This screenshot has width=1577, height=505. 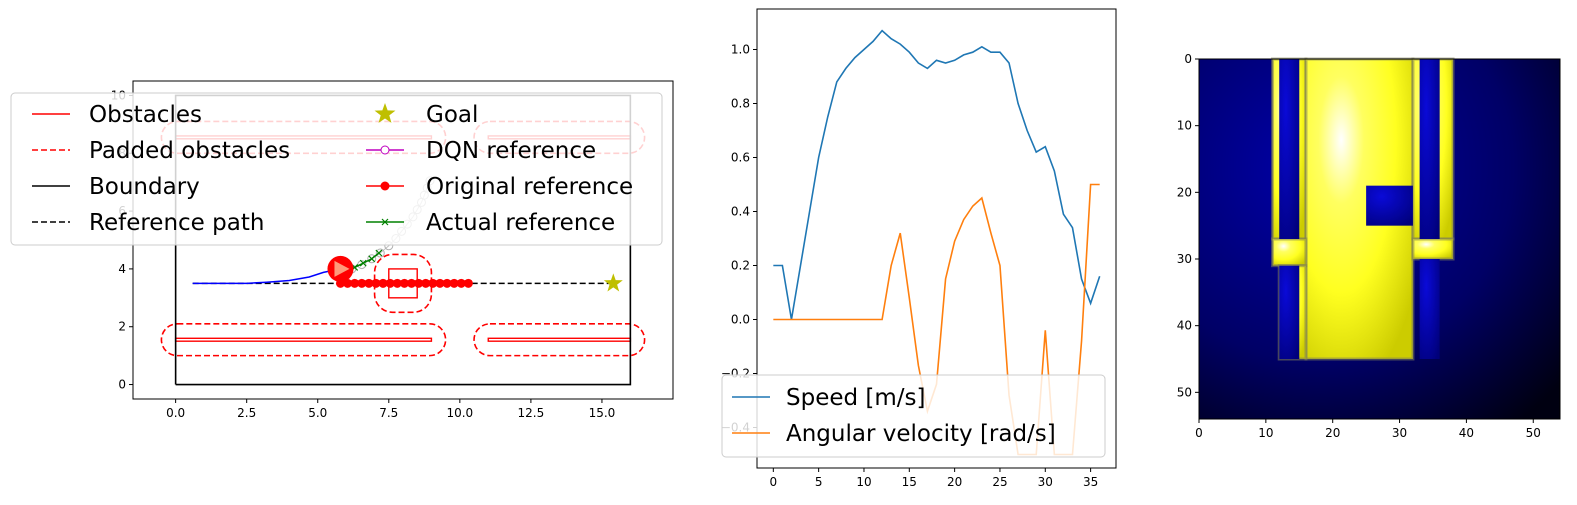 What do you see at coordinates (317, 413) in the screenshot?
I see `x-tick-label: 5.0` at bounding box center [317, 413].